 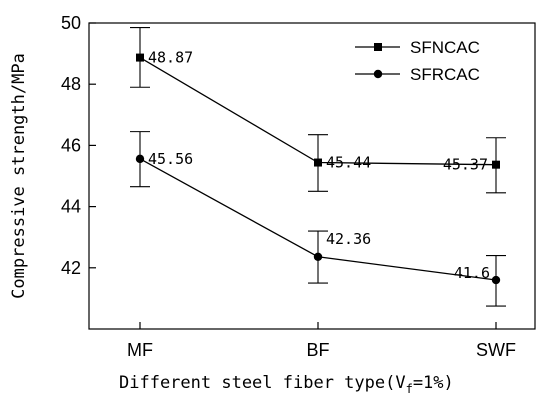 I want to click on x-axis-title: Different steel fiber type(Vf=1%), so click(x=286, y=384).